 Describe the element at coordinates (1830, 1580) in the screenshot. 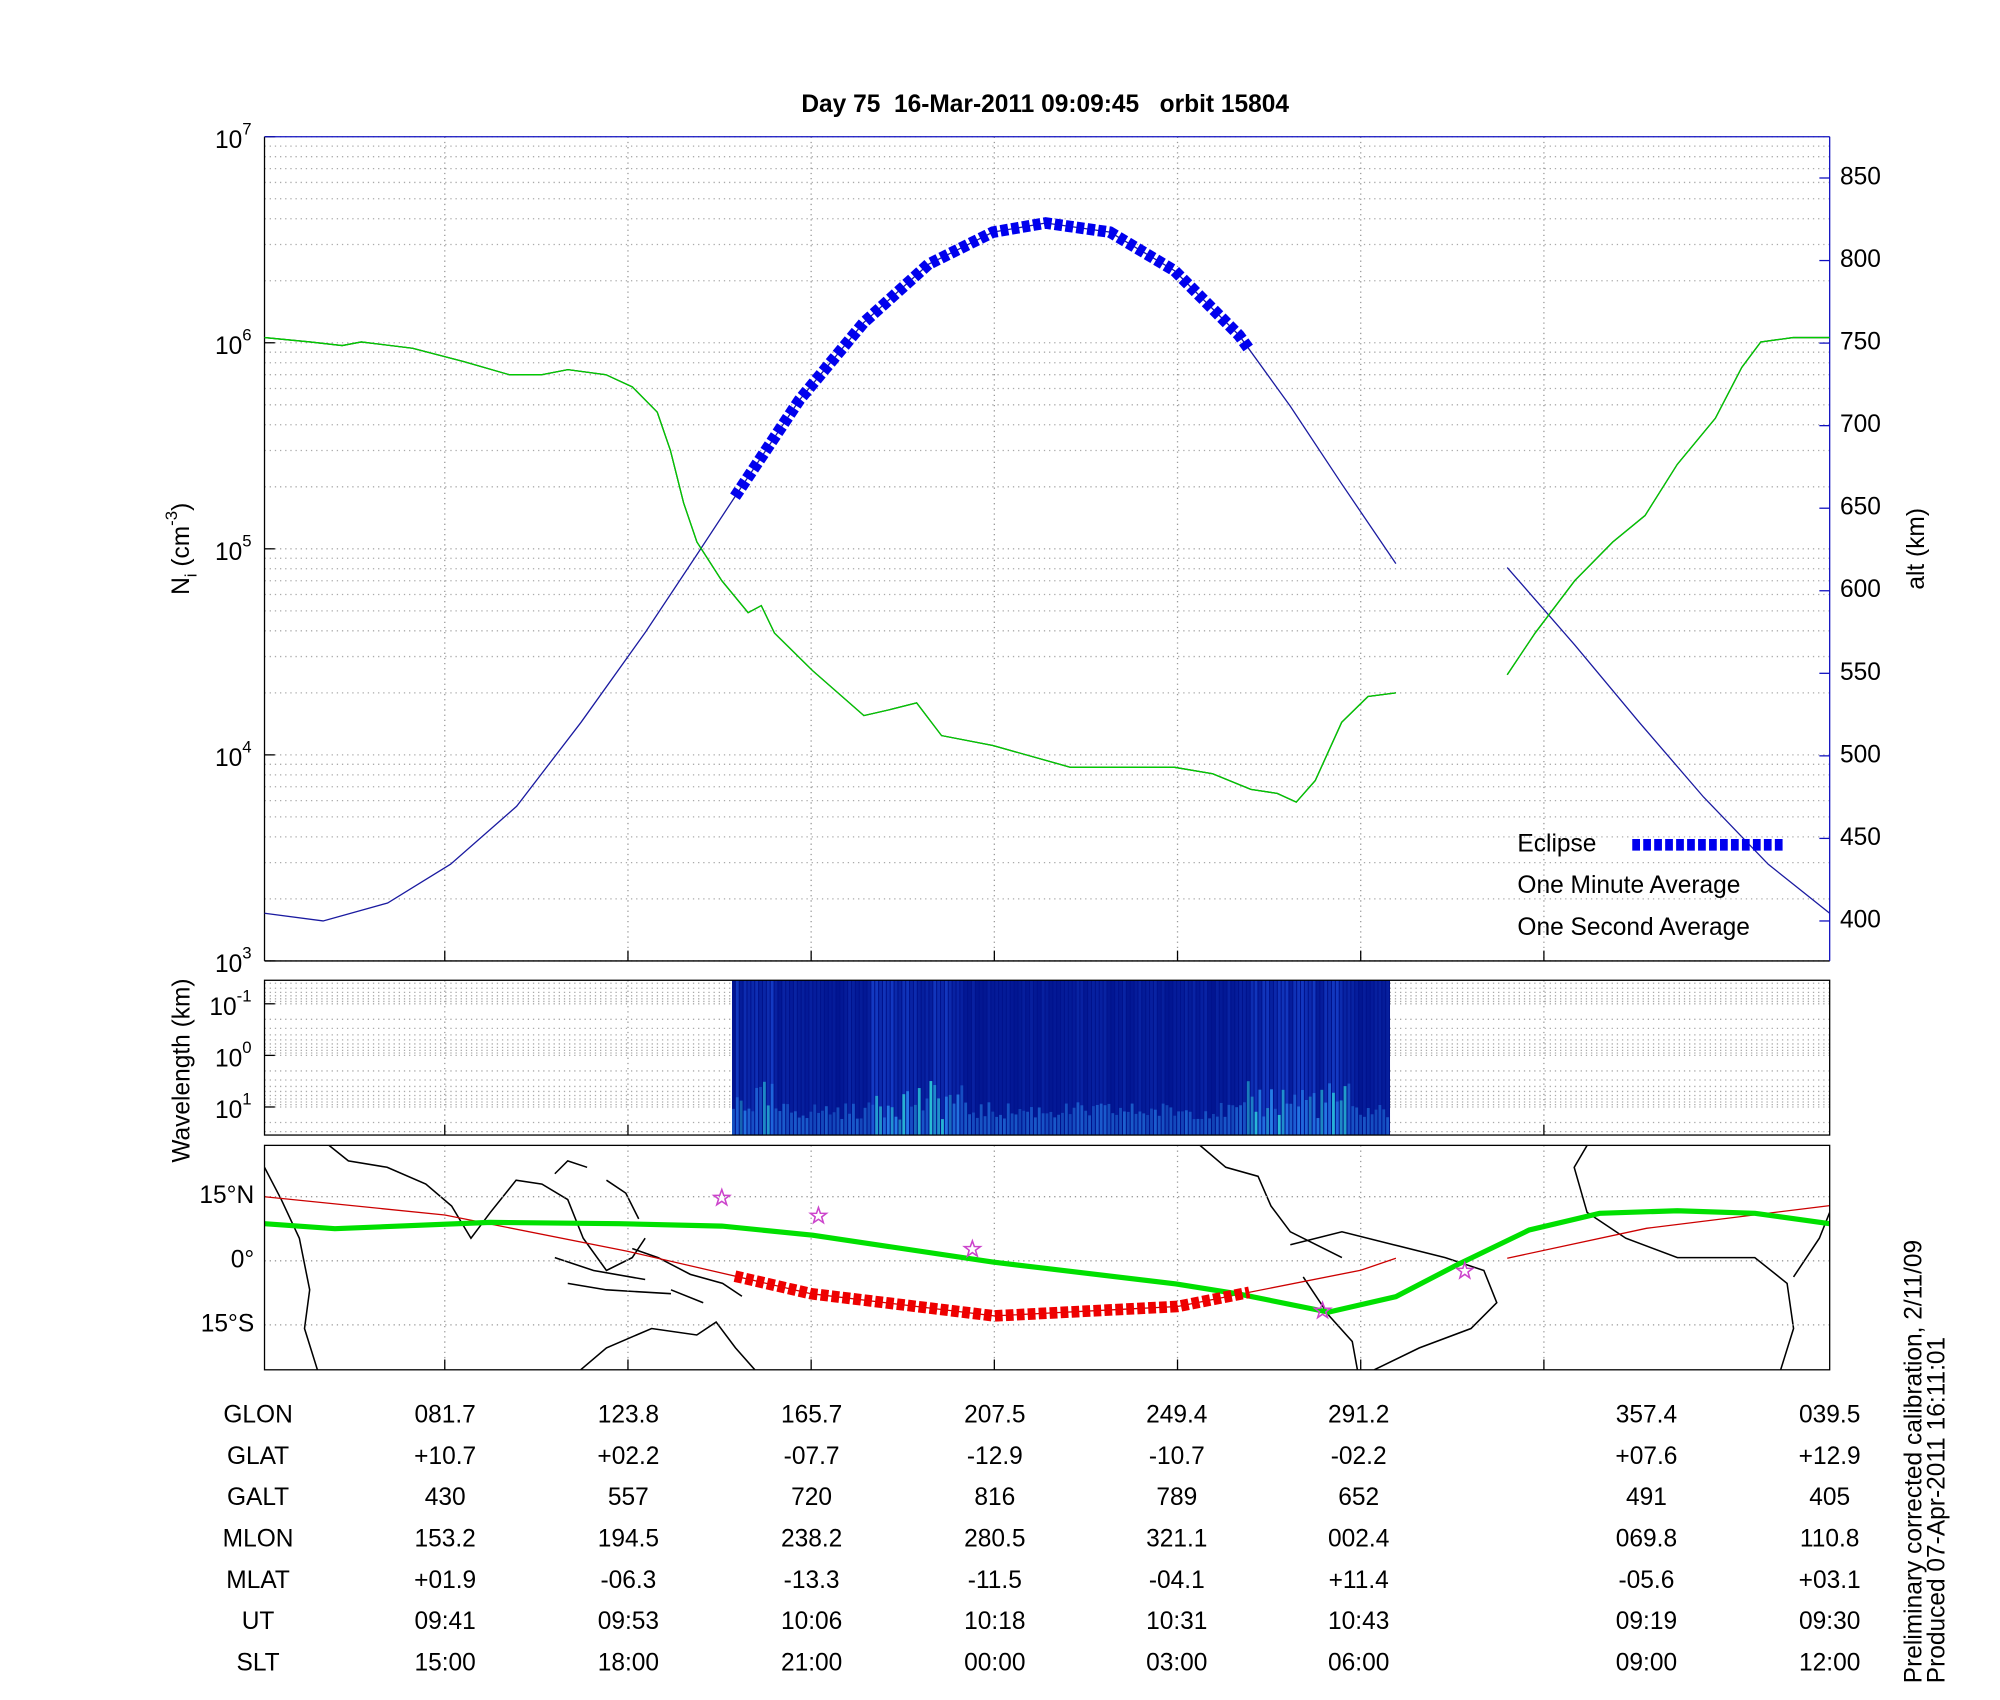

I see `table-cell: +03.1` at that location.